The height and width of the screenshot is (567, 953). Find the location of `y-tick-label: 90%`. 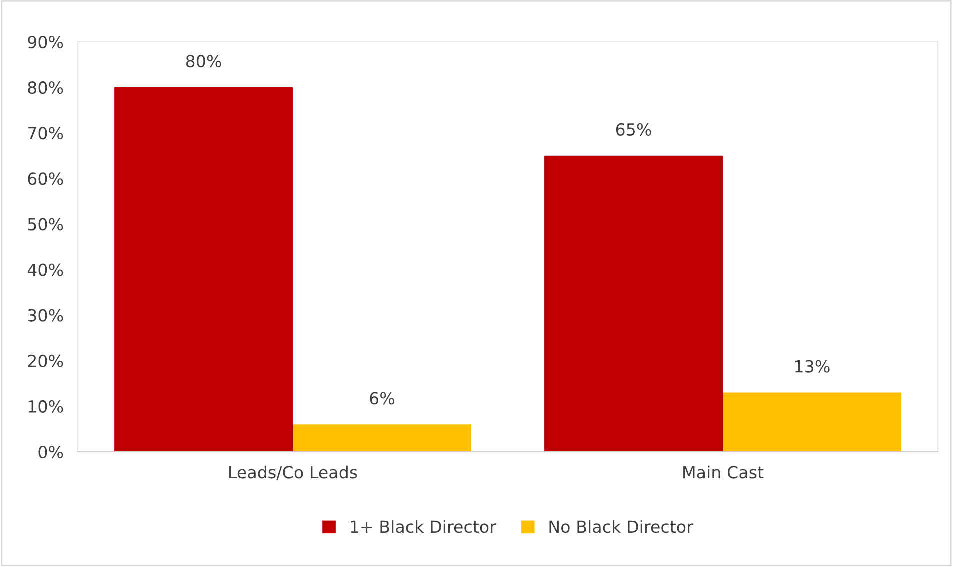

y-tick-label: 90% is located at coordinates (46, 42).